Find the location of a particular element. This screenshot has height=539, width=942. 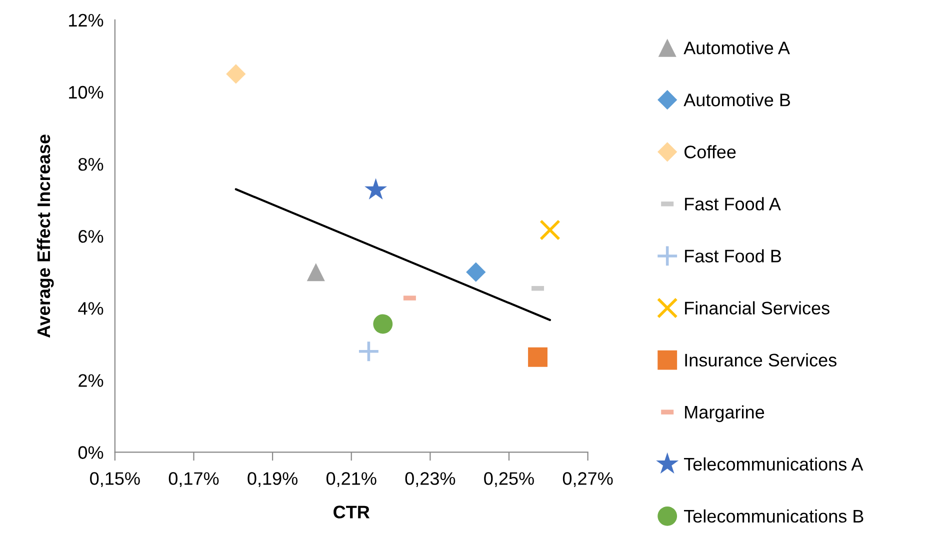

y-tick-label: 12% is located at coordinates (86, 20).